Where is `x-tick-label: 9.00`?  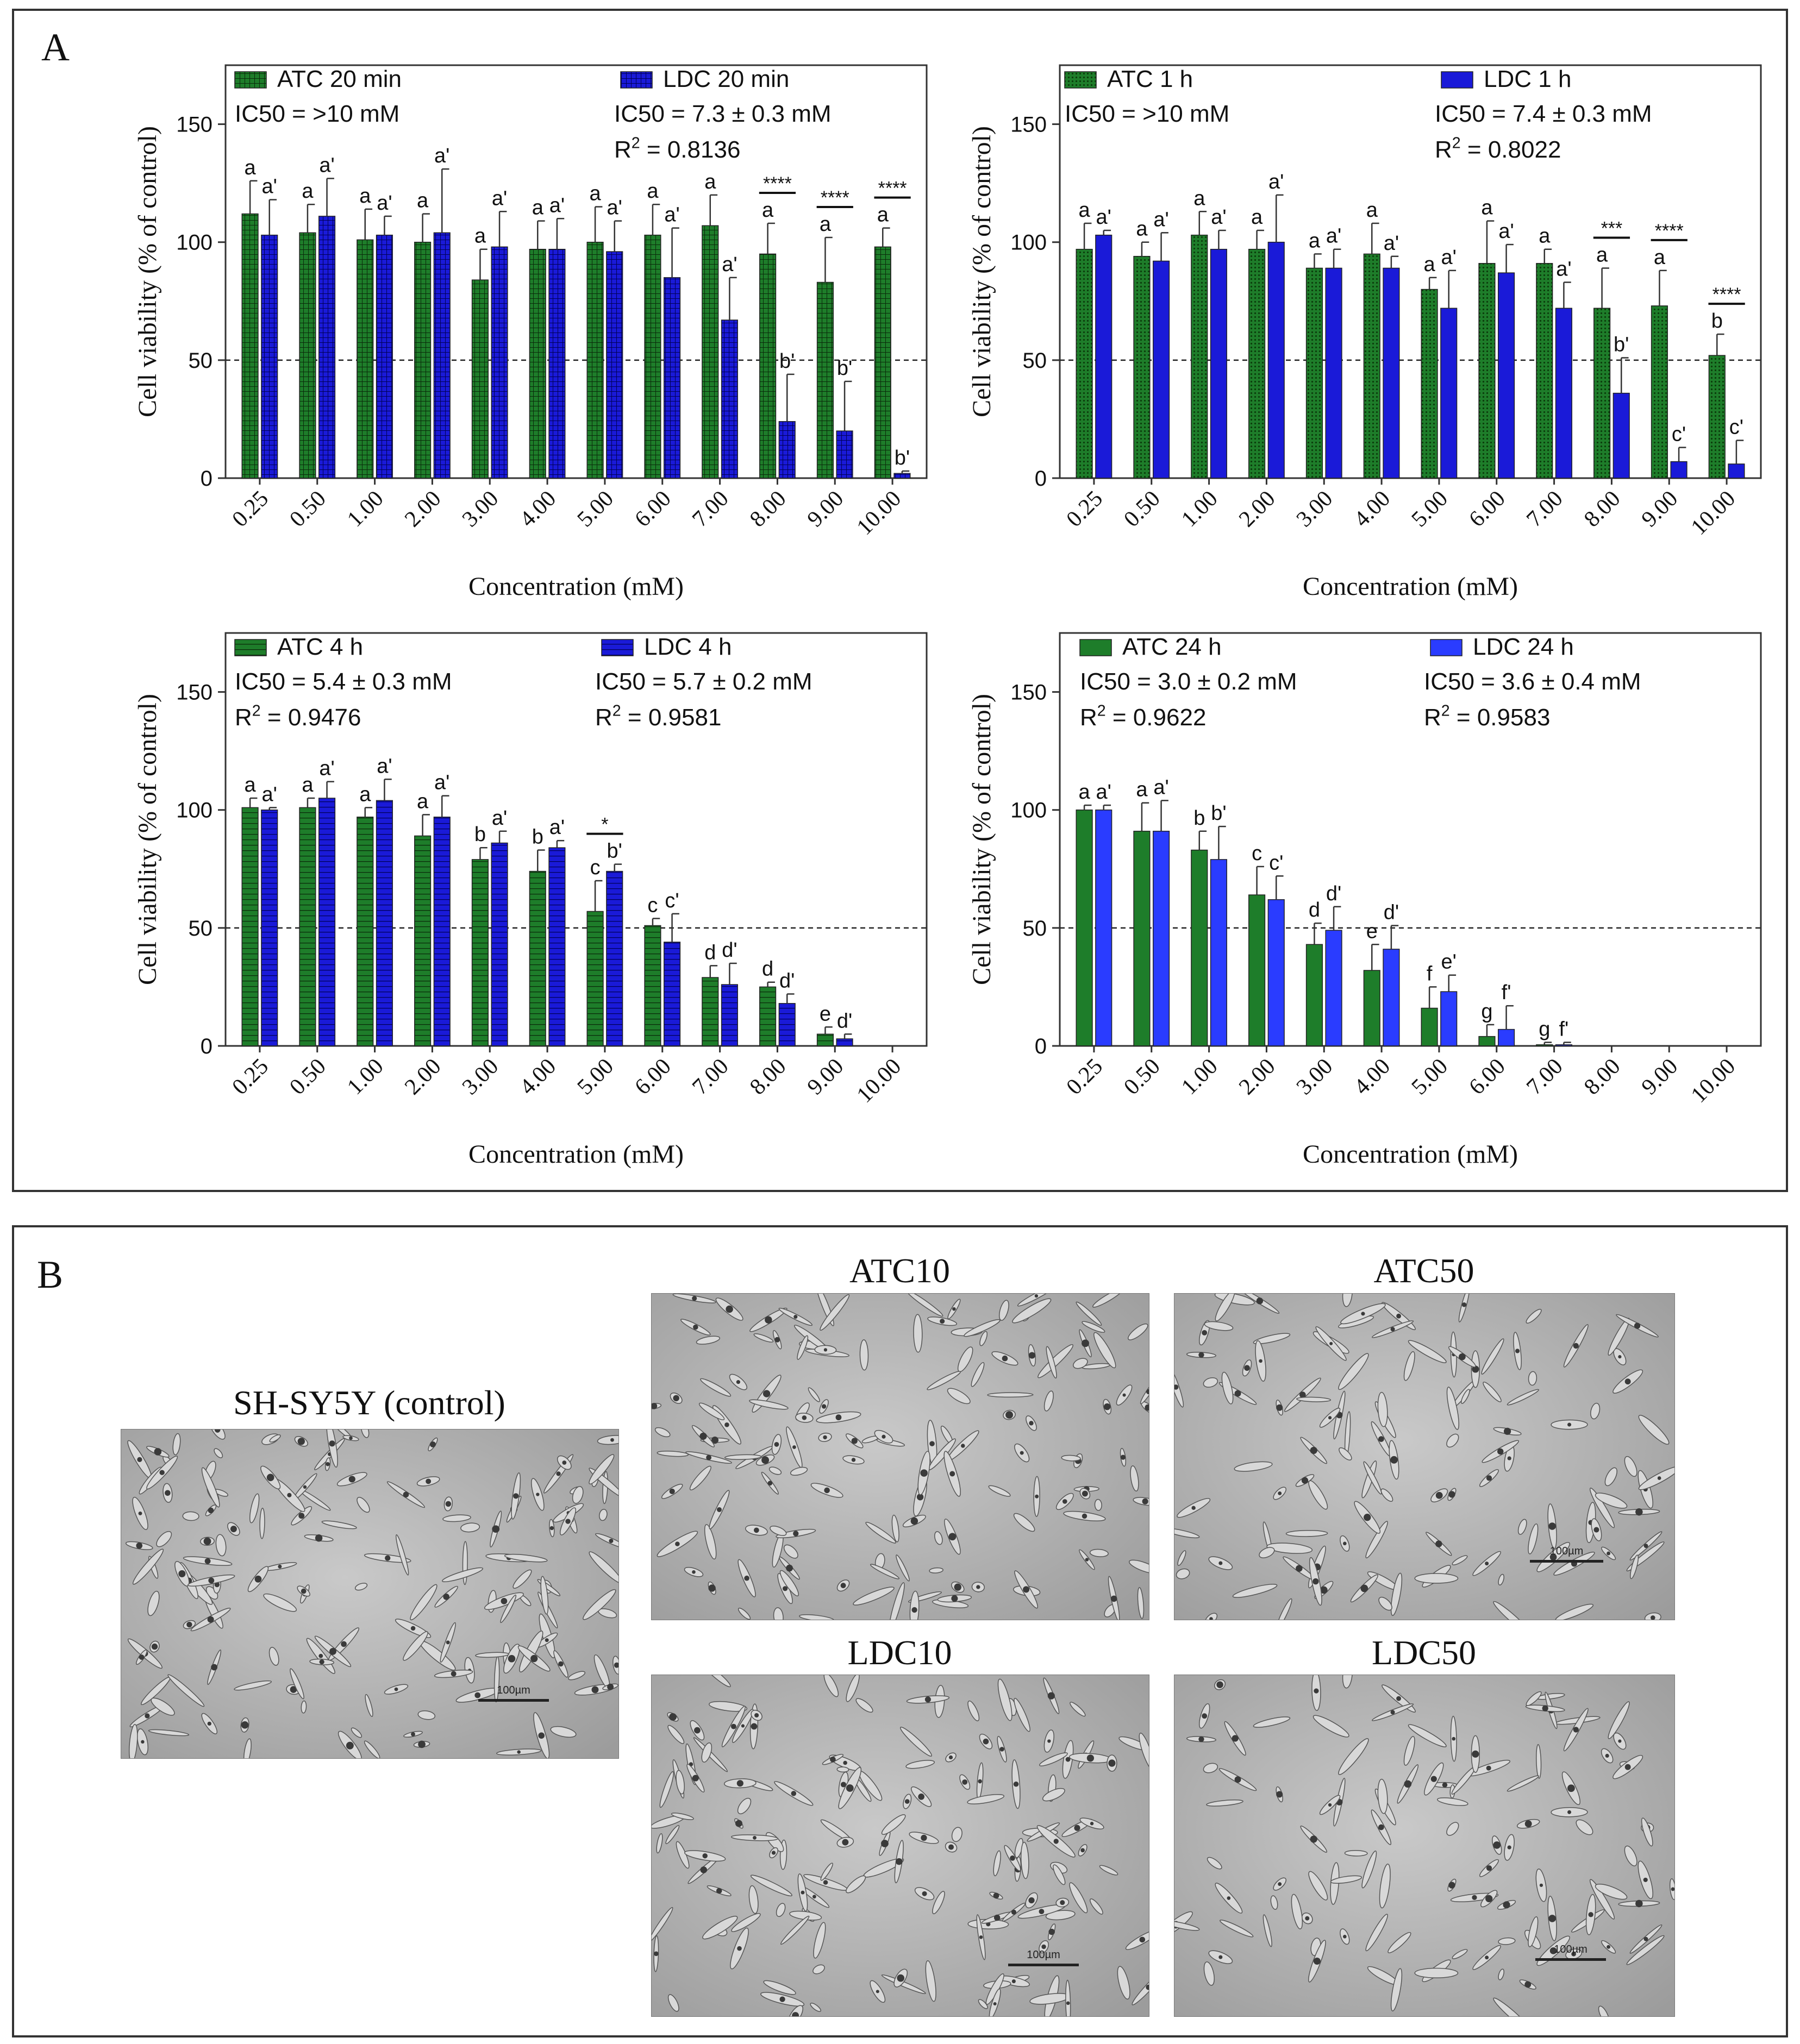 x-tick-label: 9.00 is located at coordinates (1660, 509).